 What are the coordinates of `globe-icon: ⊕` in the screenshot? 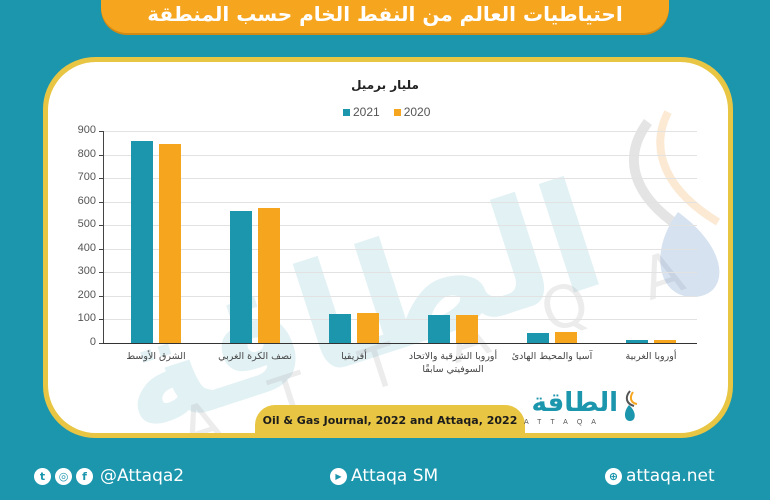 It's located at (613, 476).